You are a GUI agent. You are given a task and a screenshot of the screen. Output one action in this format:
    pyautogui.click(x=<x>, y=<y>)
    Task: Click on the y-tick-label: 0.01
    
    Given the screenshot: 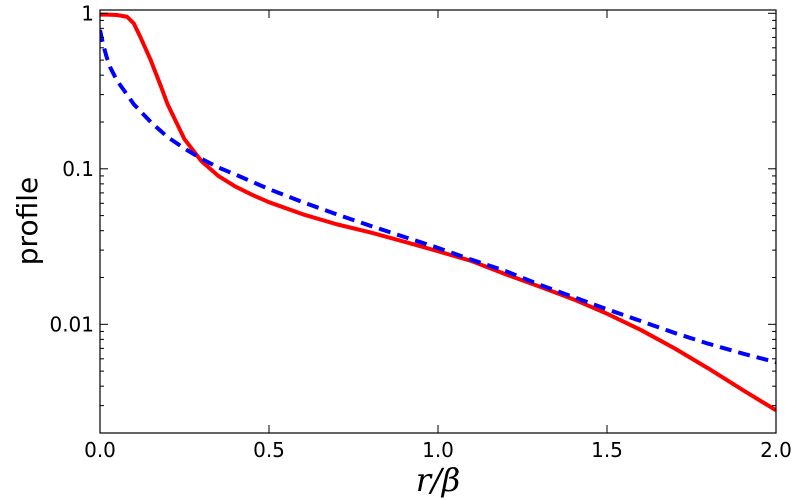 What is the action you would take?
    pyautogui.click(x=71, y=324)
    